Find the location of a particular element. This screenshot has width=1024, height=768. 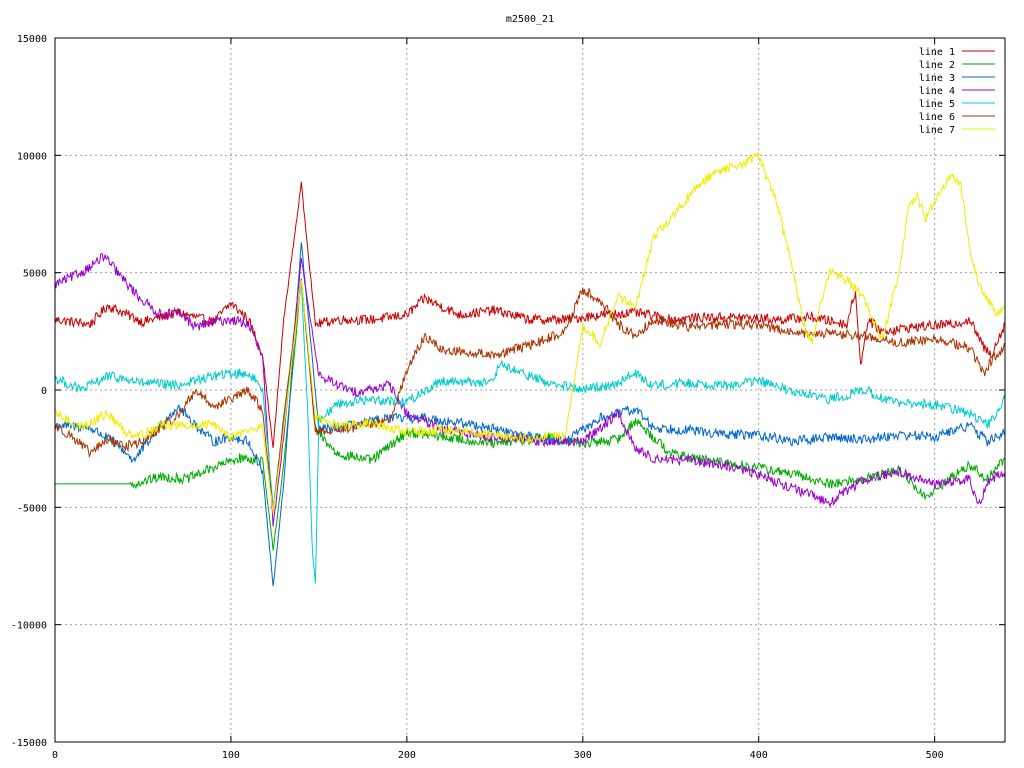

legend-label-6: line 6 is located at coordinates (937, 117).